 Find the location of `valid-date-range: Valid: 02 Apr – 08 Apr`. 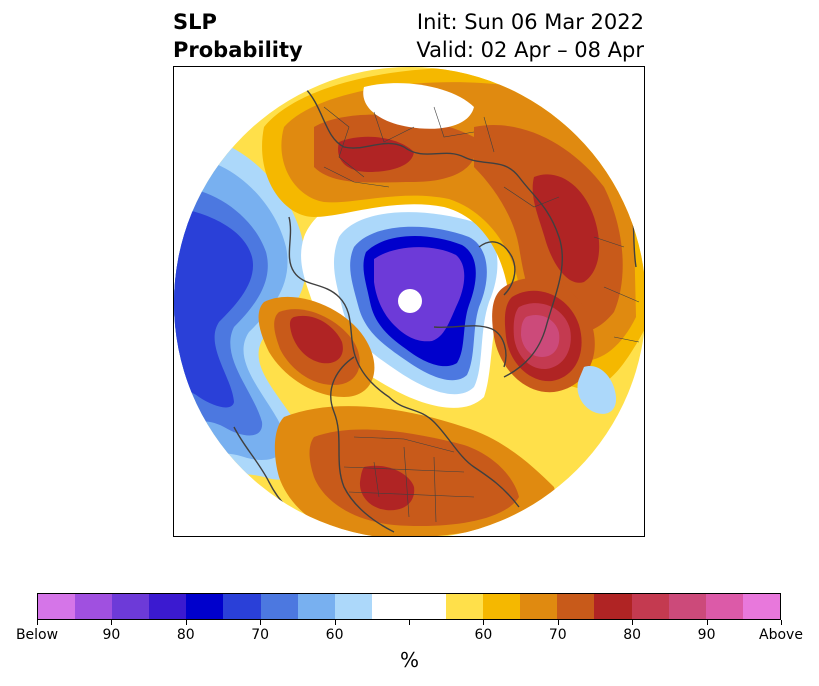

valid-date-range: Valid: 02 Apr – 08 Apr is located at coordinates (530, 50).